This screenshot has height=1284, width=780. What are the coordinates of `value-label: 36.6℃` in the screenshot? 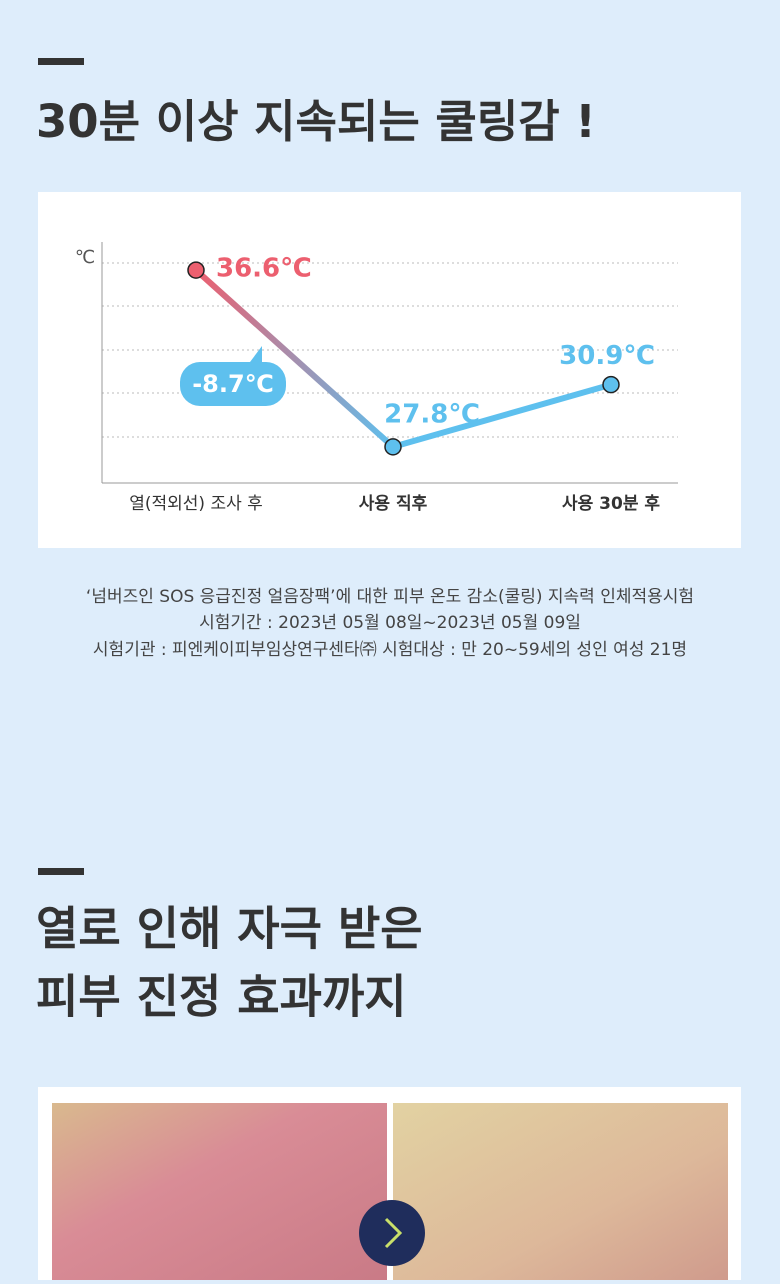 It's located at (264, 269).